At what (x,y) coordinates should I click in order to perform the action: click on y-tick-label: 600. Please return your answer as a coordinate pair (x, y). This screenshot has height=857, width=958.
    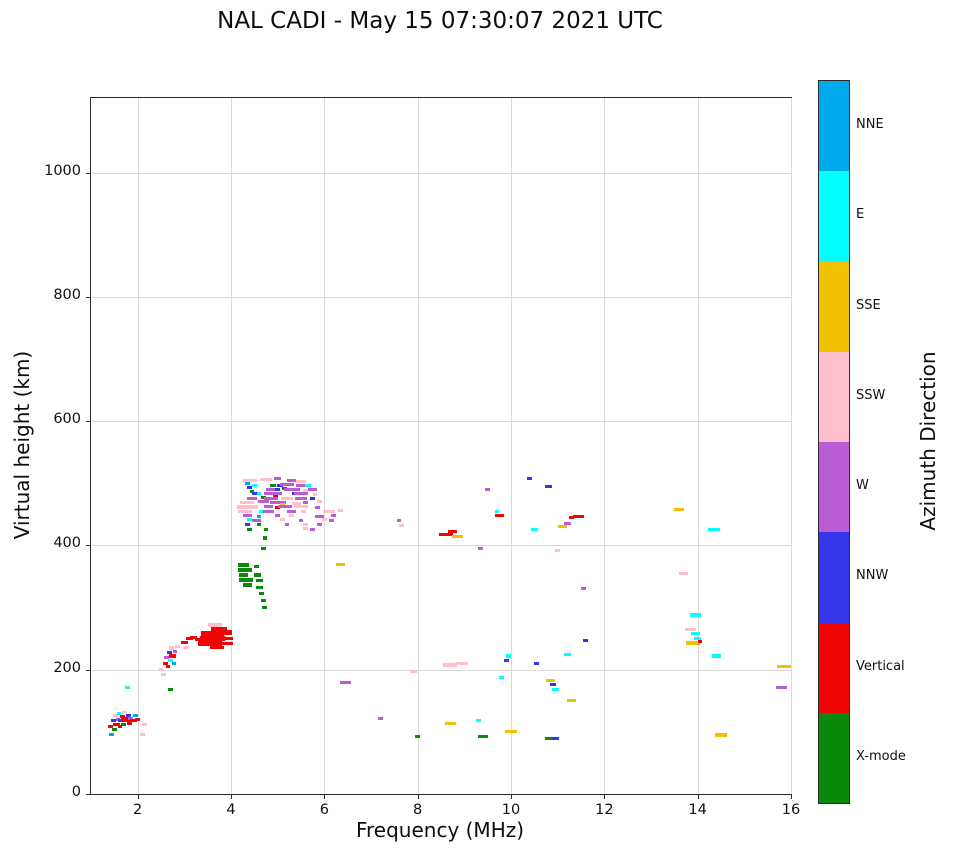
    Looking at the image, I should click on (67, 419).